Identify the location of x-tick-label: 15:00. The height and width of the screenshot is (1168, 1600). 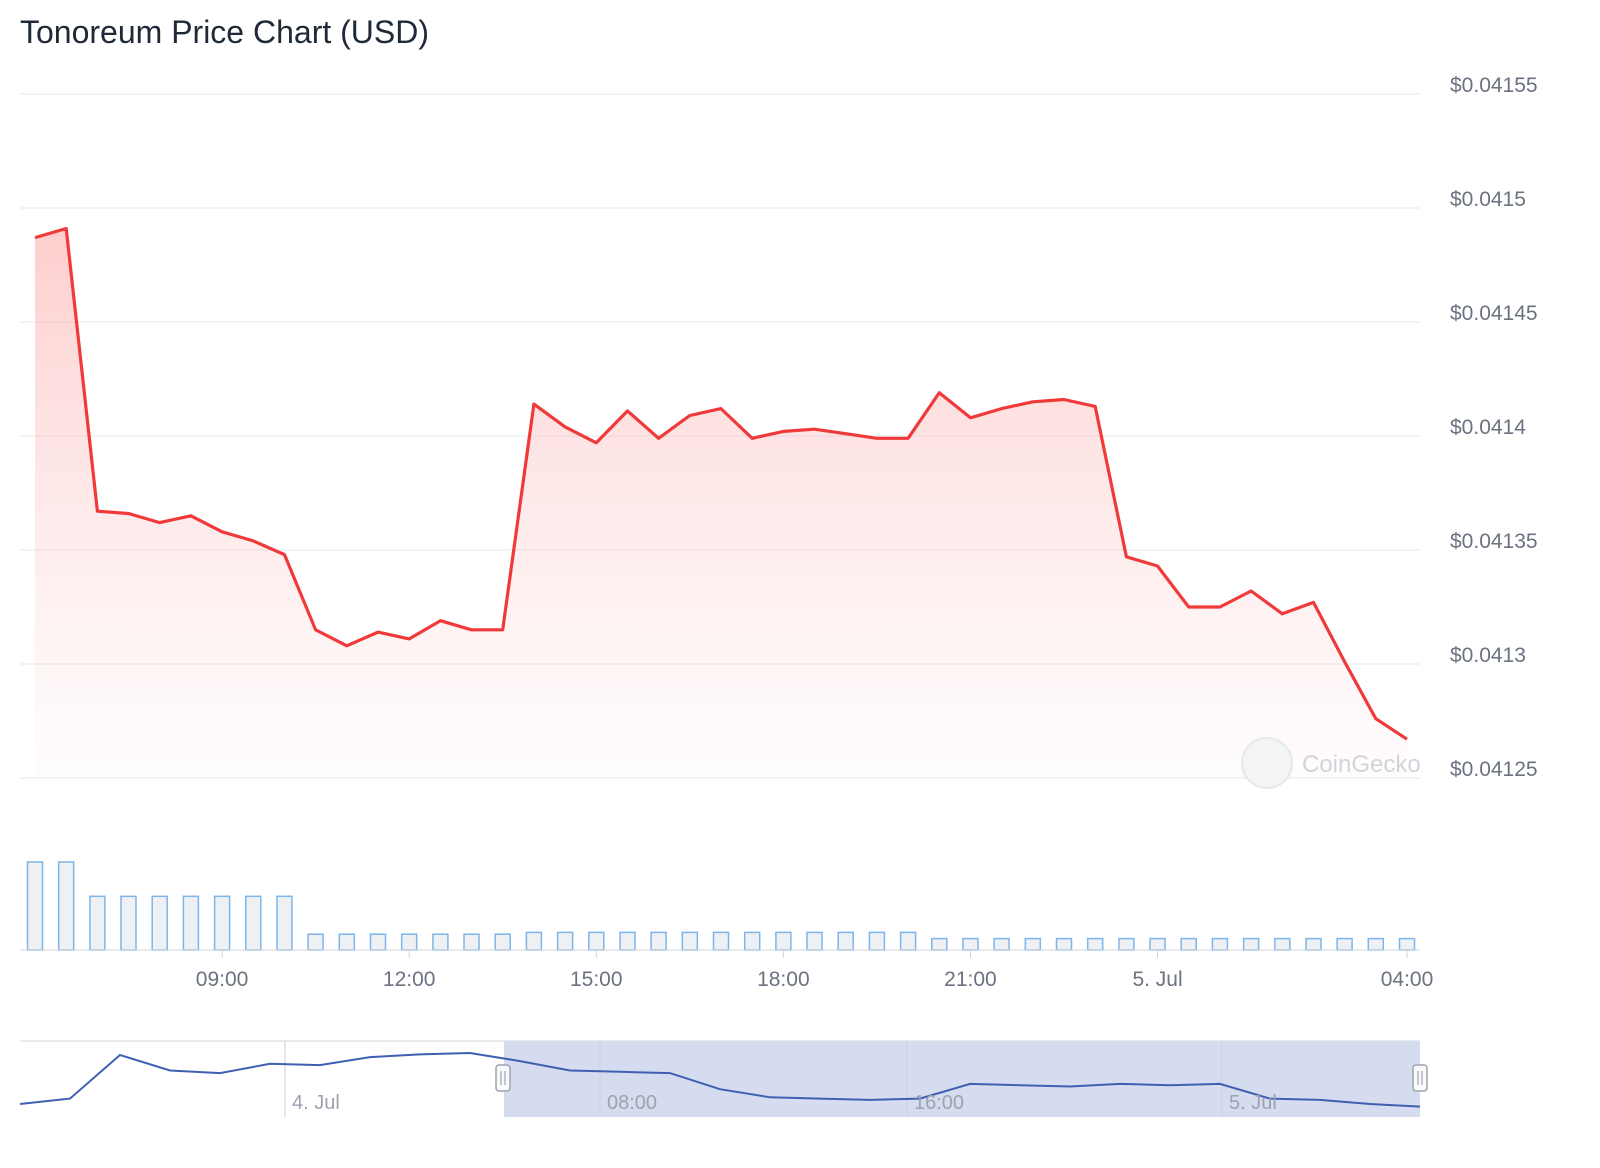
(596, 979).